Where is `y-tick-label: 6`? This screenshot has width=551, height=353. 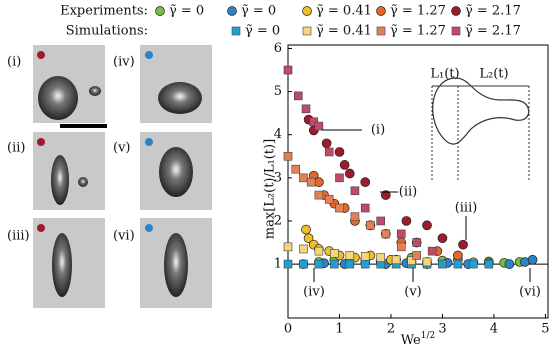
y-tick-label: 6 is located at coordinates (278, 48).